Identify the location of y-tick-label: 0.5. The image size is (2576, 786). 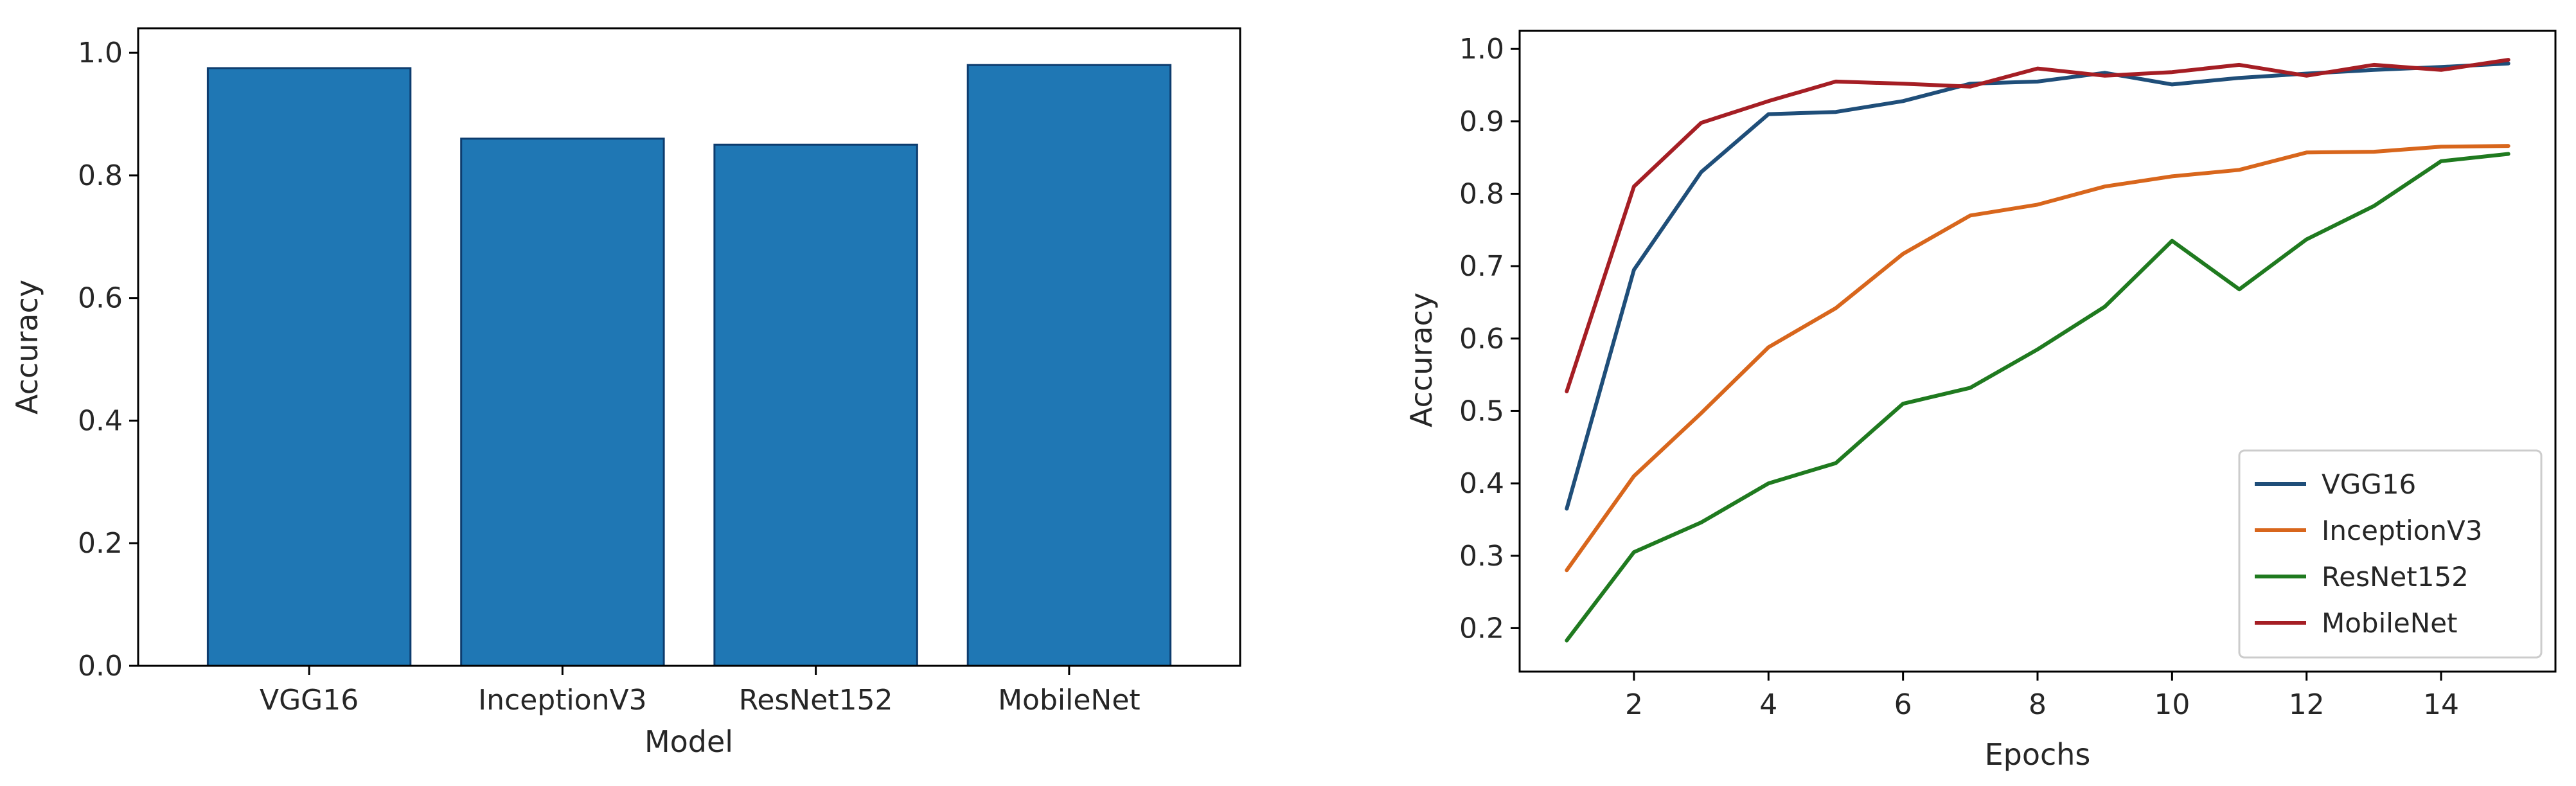
(1482, 411).